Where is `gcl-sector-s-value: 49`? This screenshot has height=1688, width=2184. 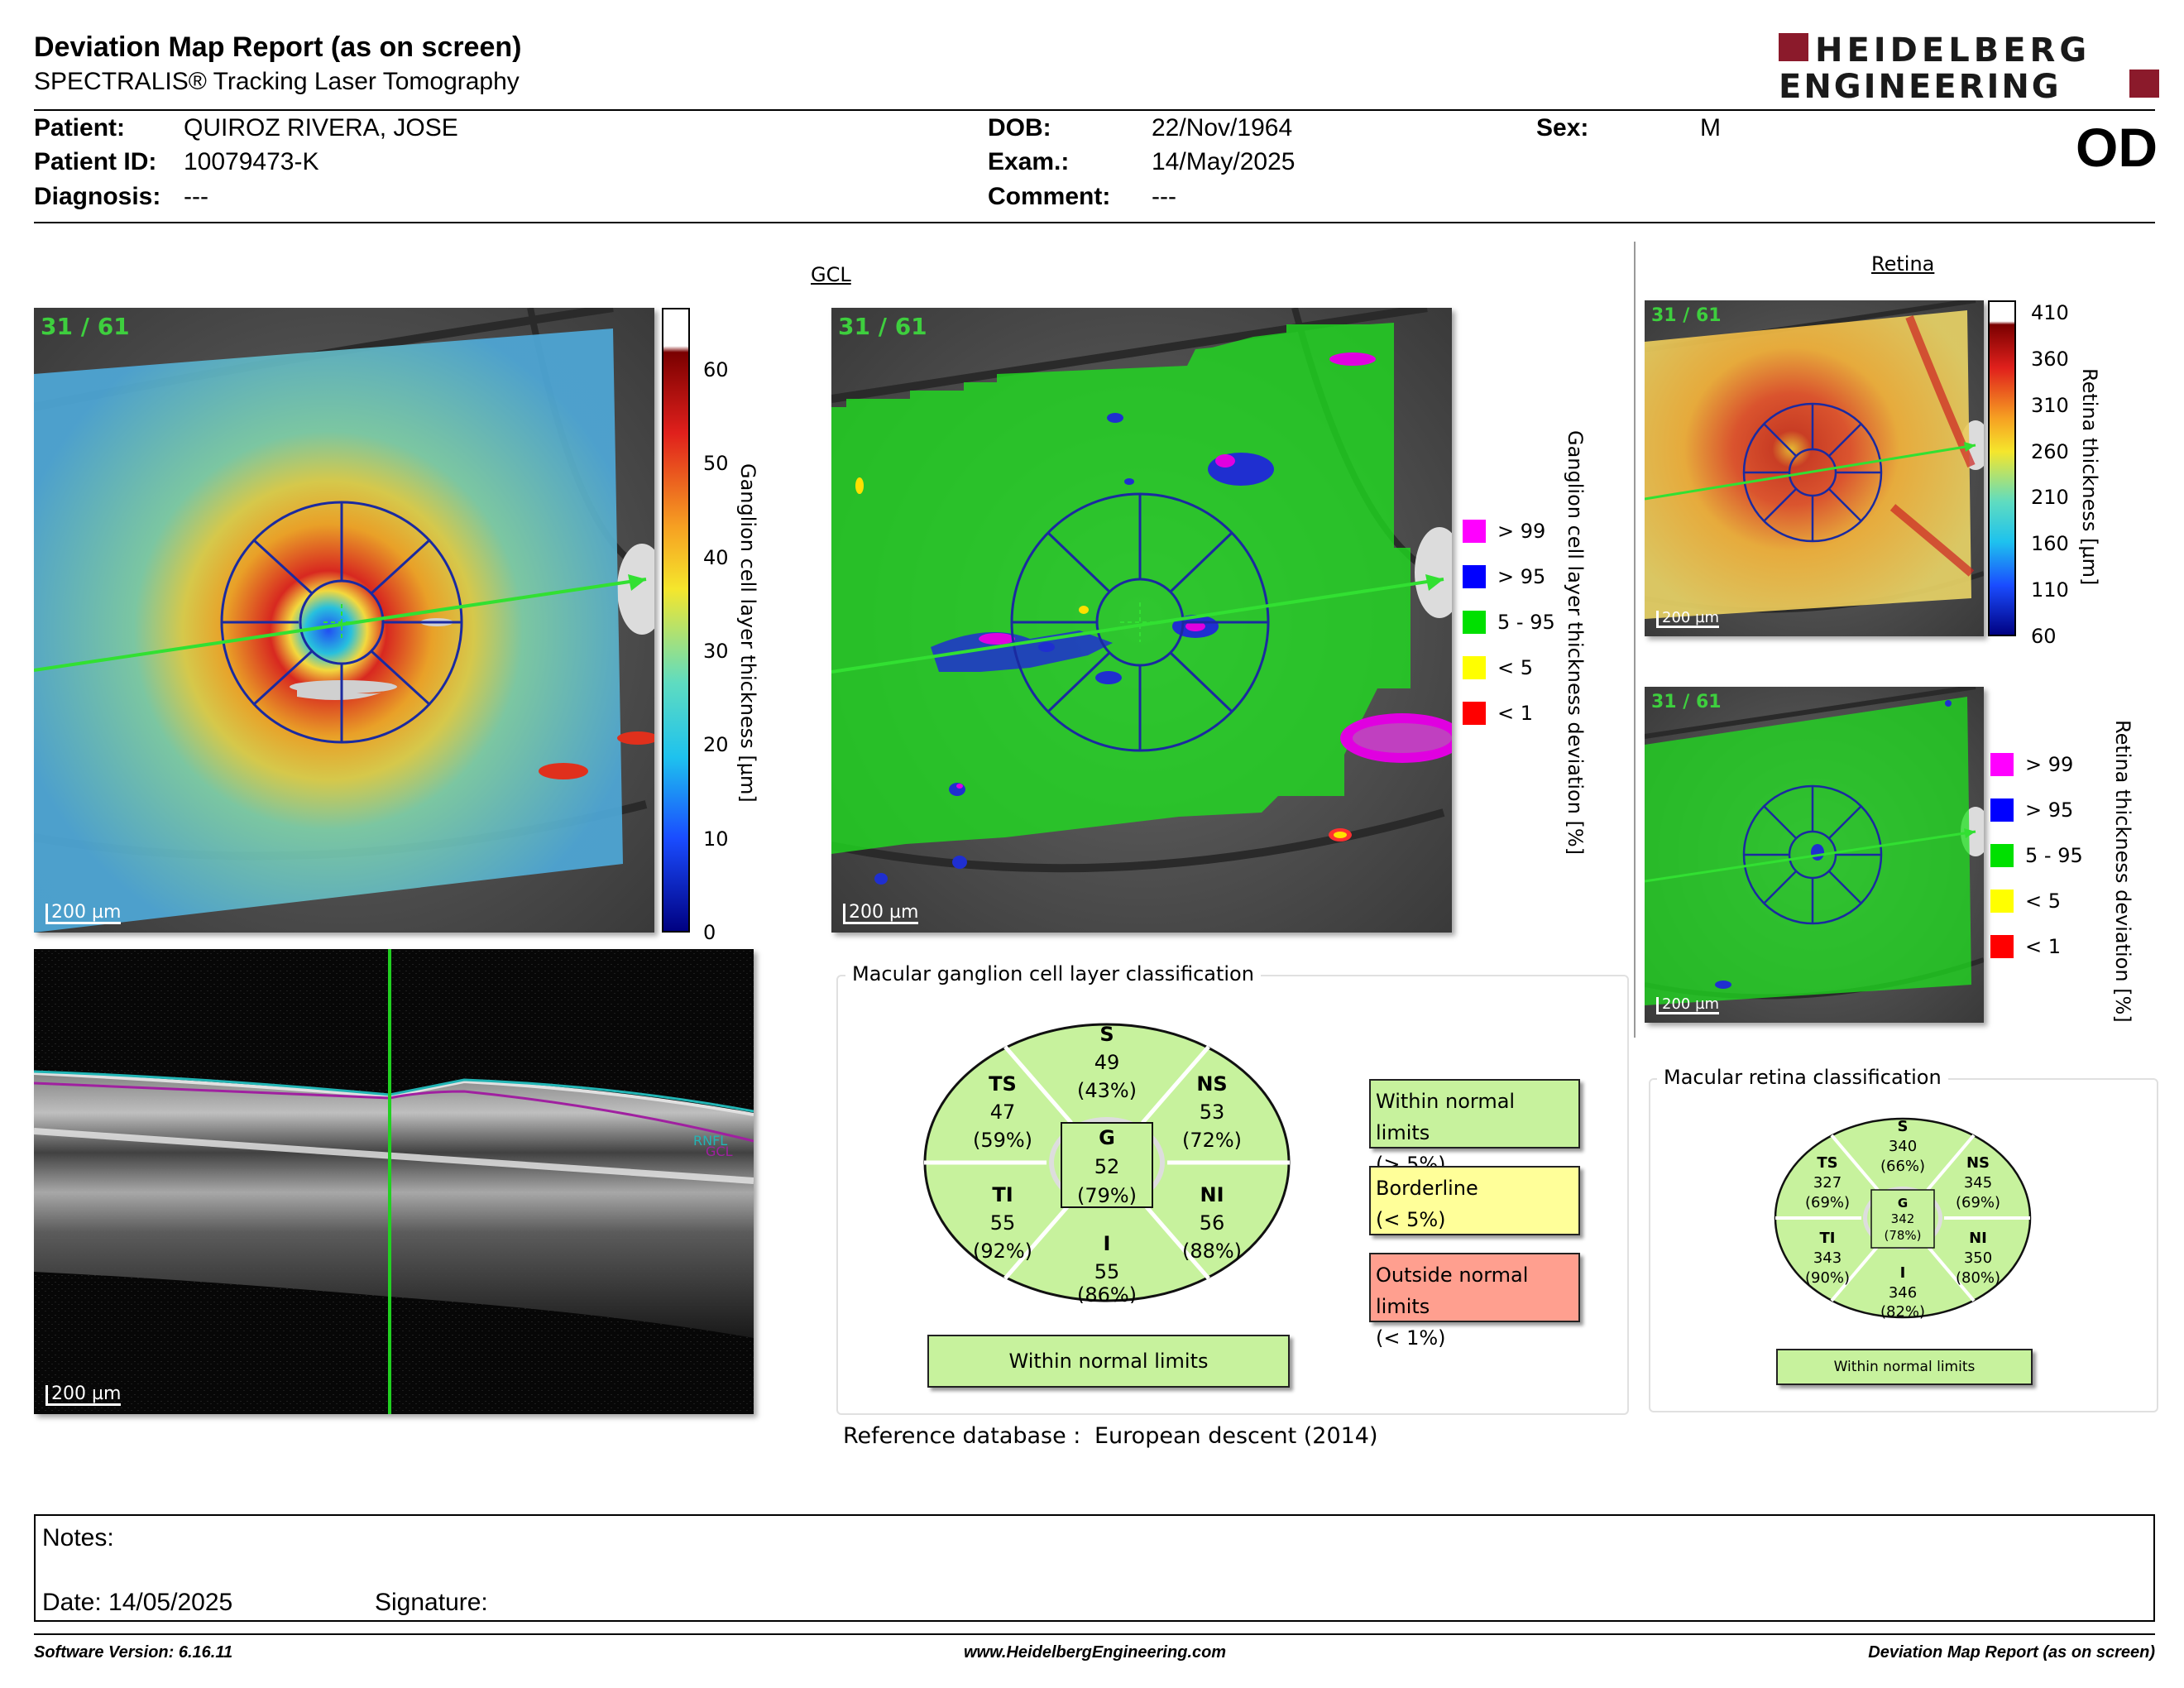
gcl-sector-s-value: 49 is located at coordinates (1107, 1062).